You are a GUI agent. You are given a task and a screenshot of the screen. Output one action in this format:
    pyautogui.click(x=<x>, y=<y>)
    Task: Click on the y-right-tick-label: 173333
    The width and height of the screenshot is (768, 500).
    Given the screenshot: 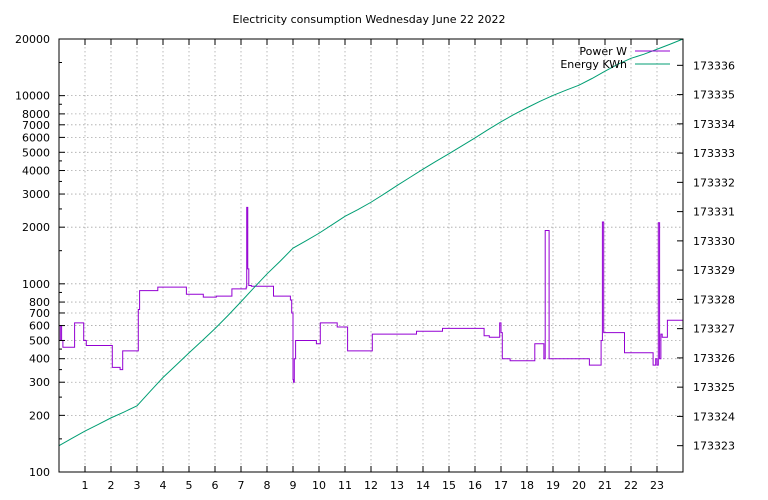 What is the action you would take?
    pyautogui.click(x=714, y=153)
    